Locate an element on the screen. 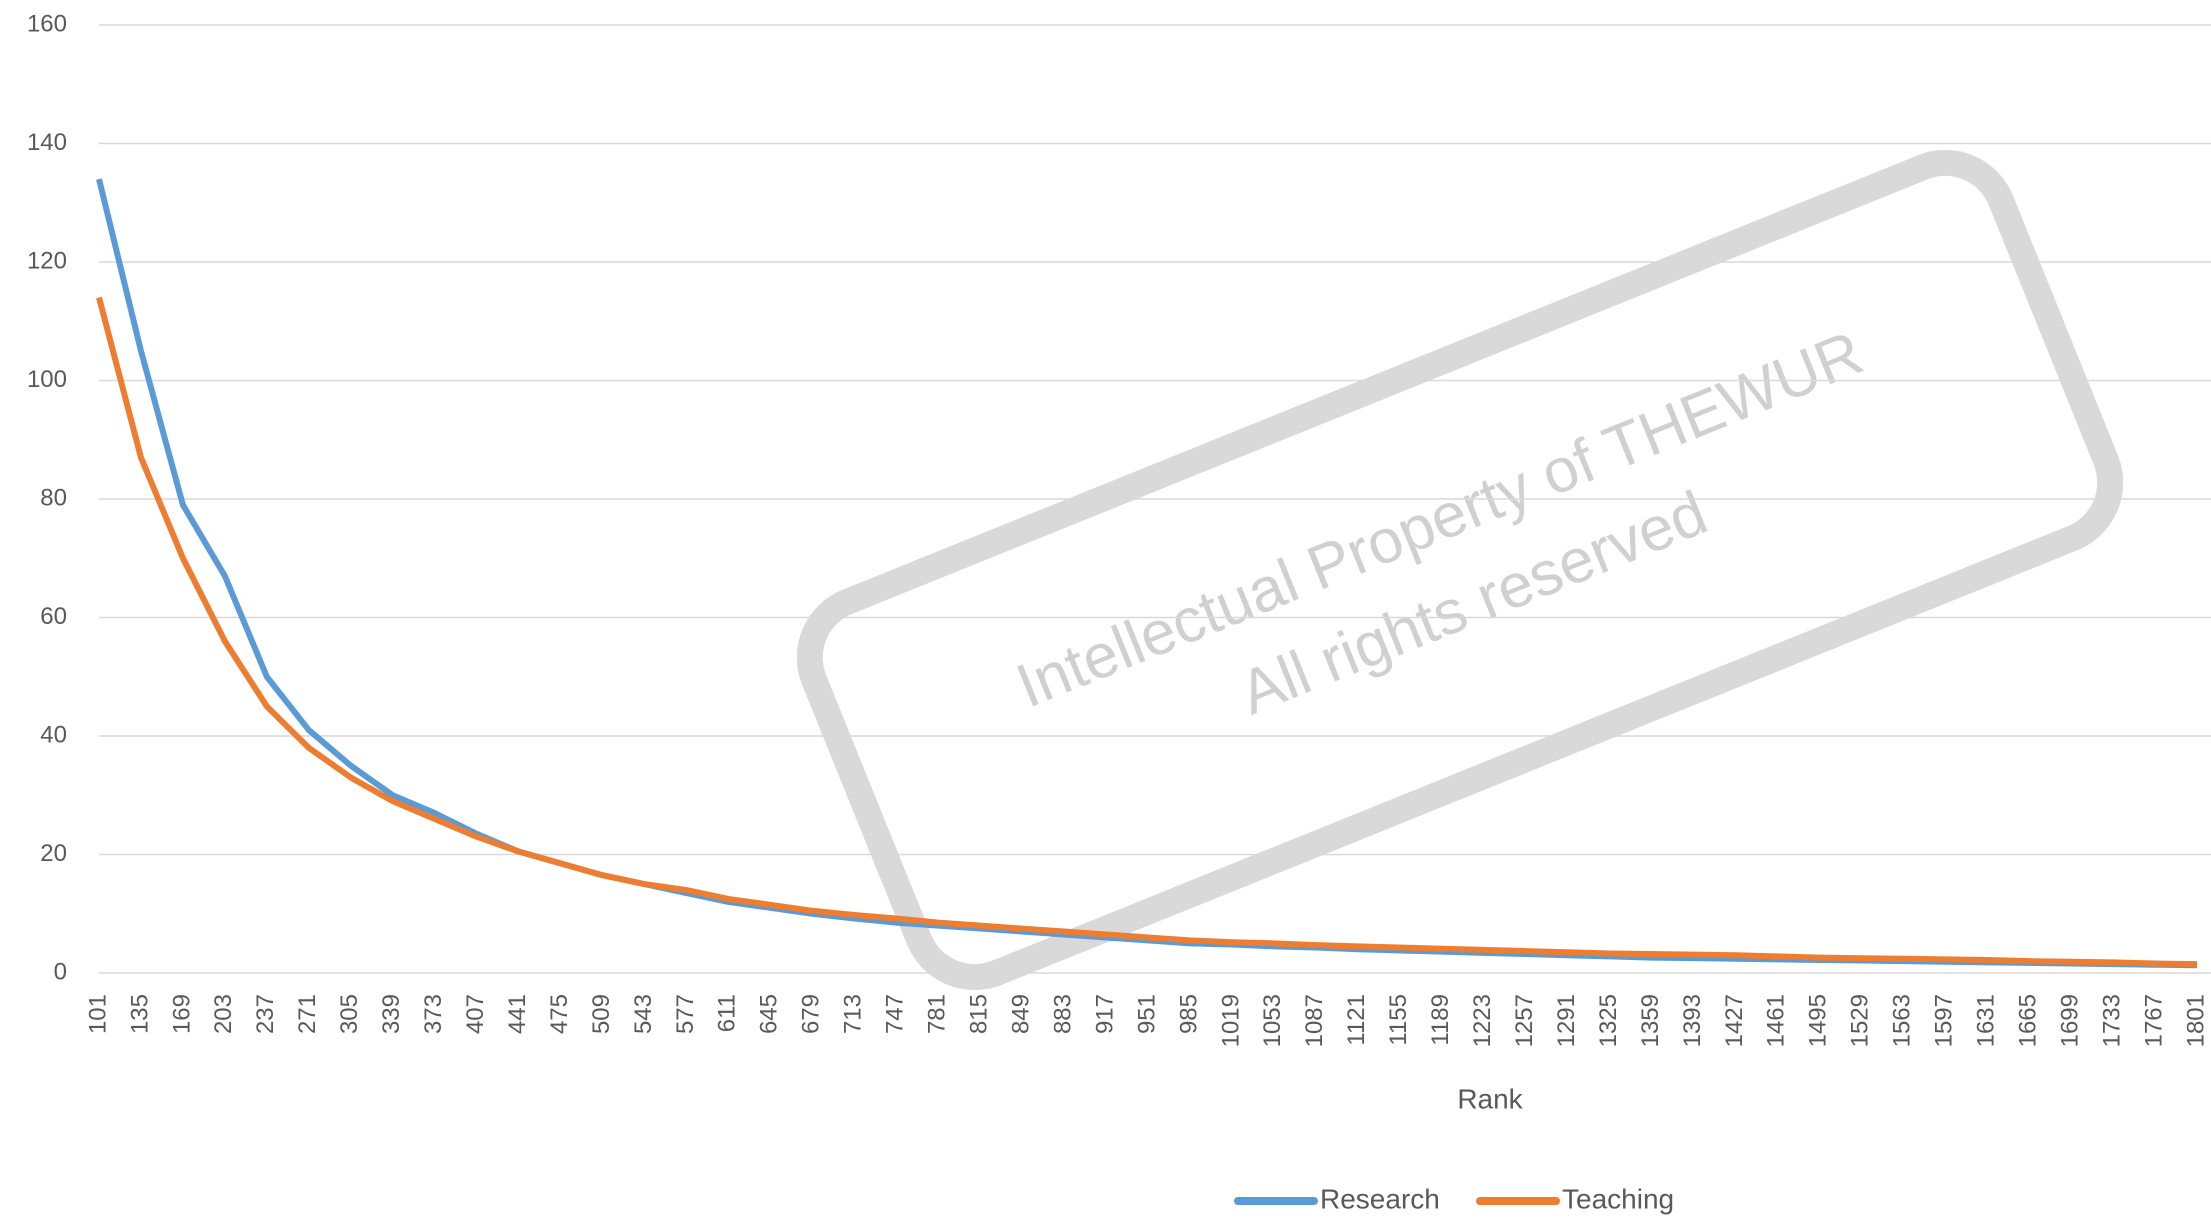 The width and height of the screenshot is (2211, 1219). x-tick-label: 1631 is located at coordinates (1986, 1020).